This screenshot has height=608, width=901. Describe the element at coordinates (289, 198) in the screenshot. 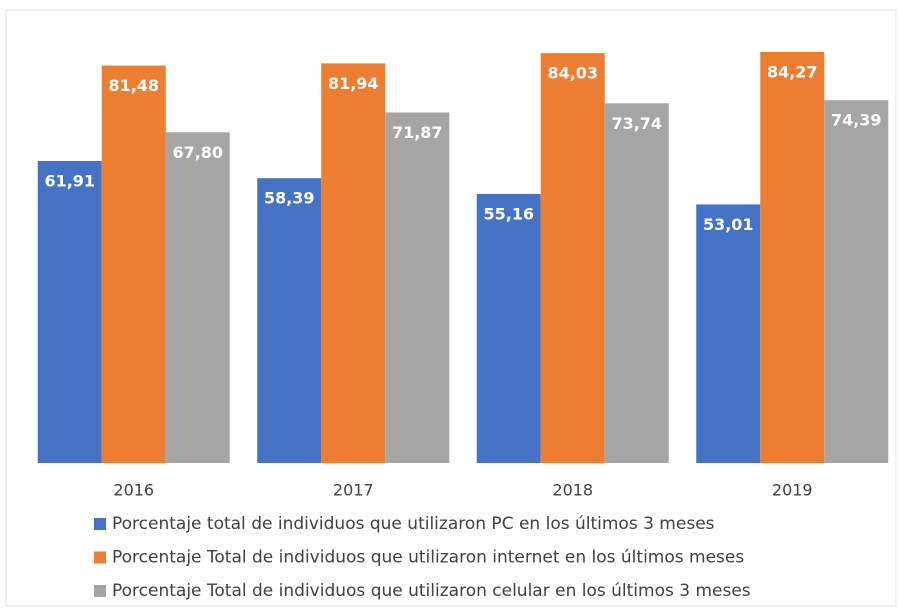

I see `value-label: 58,39` at that location.